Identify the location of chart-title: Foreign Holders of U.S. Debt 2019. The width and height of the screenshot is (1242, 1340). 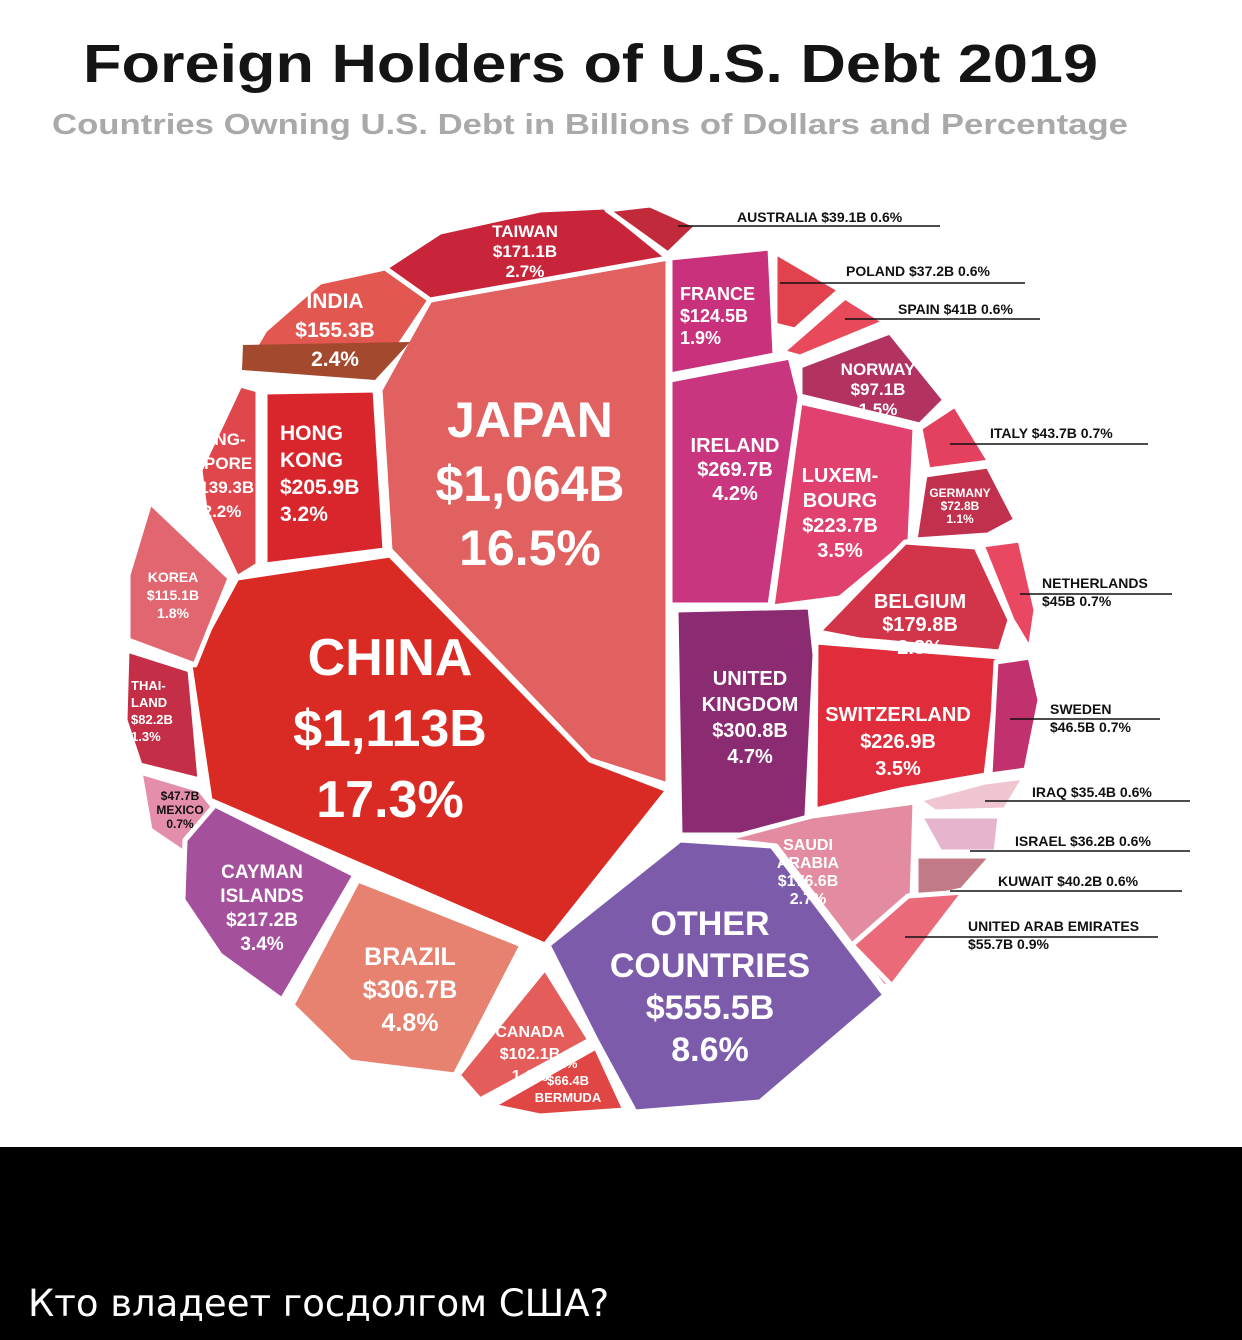
(590, 64).